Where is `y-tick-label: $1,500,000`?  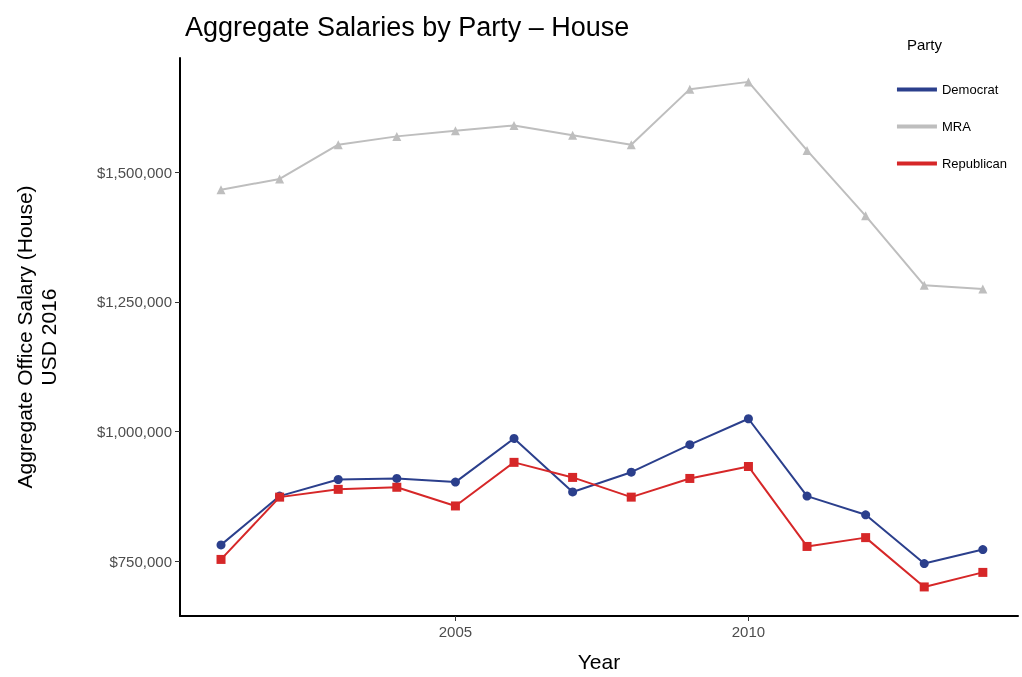 y-tick-label: $1,500,000 is located at coordinates (134, 172).